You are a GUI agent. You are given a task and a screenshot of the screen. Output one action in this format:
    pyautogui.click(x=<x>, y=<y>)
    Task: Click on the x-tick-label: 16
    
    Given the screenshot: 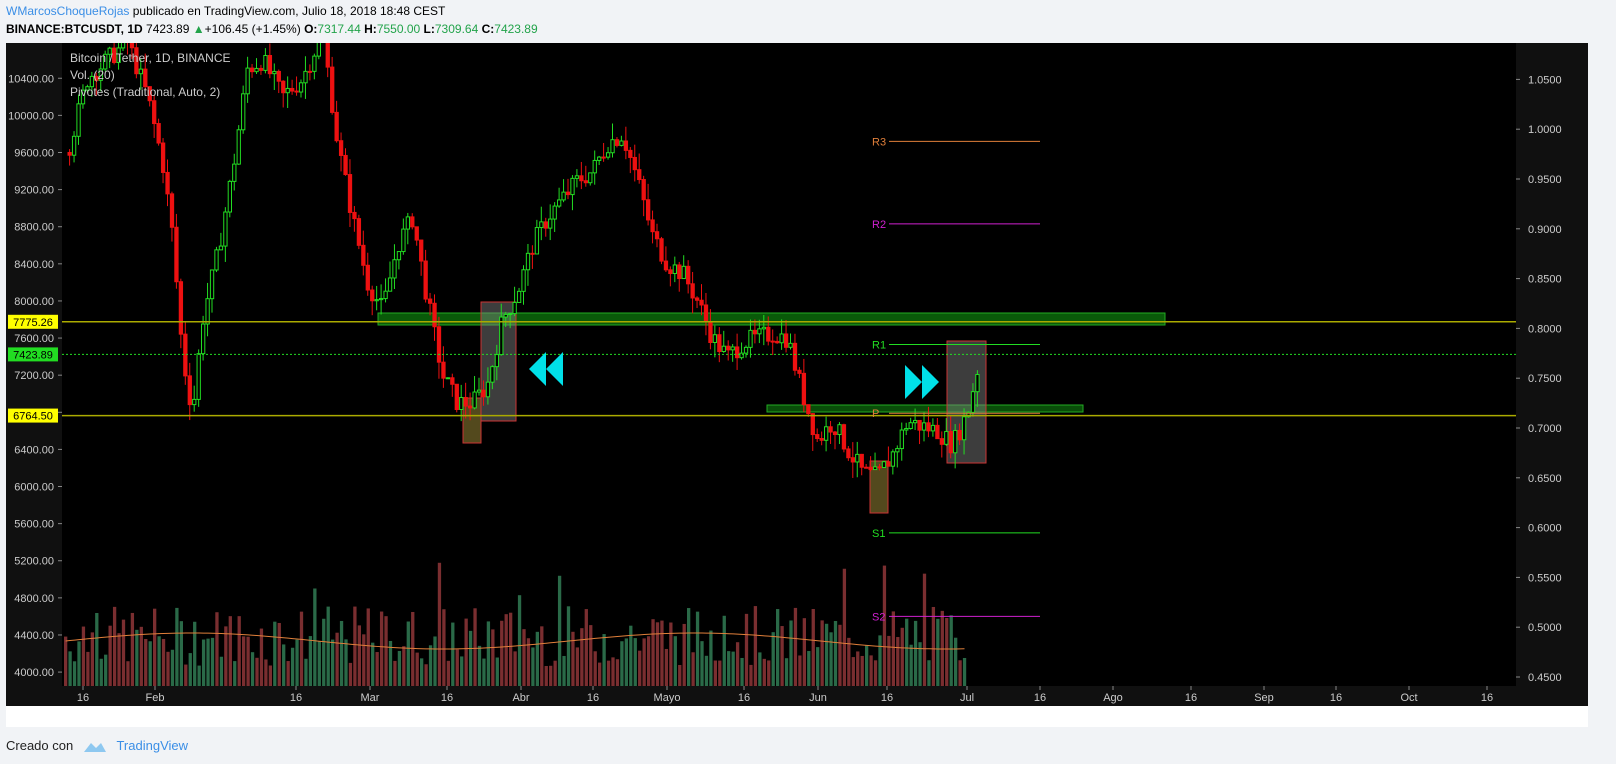 What is the action you would take?
    pyautogui.click(x=83, y=698)
    